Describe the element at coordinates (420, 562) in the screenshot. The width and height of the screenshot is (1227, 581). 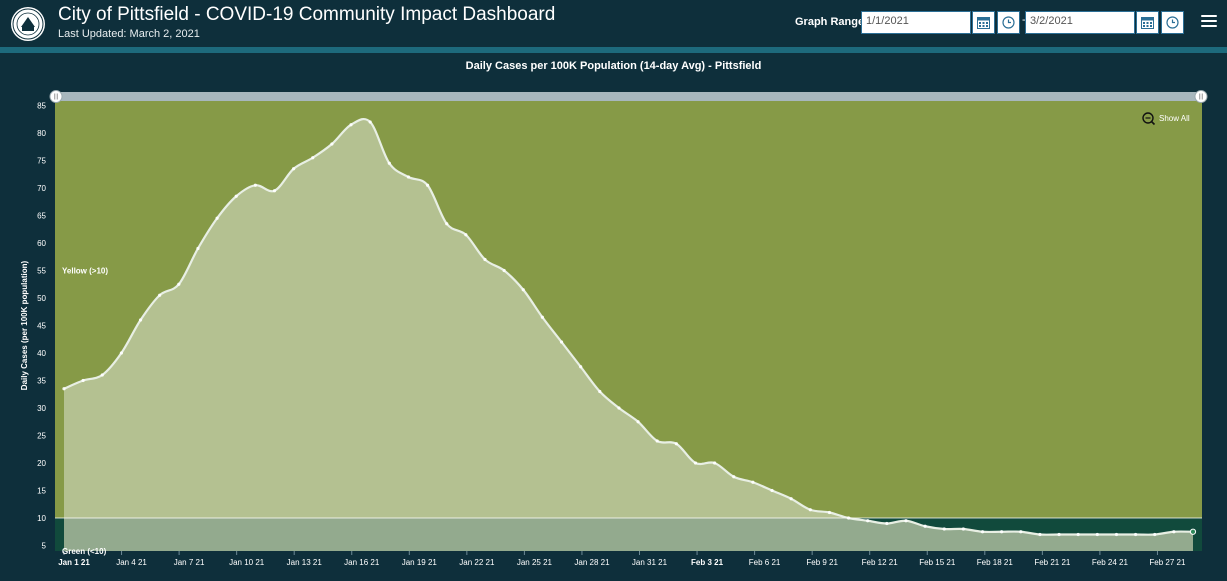
I see `x-tick-label: Jan 19 21` at that location.